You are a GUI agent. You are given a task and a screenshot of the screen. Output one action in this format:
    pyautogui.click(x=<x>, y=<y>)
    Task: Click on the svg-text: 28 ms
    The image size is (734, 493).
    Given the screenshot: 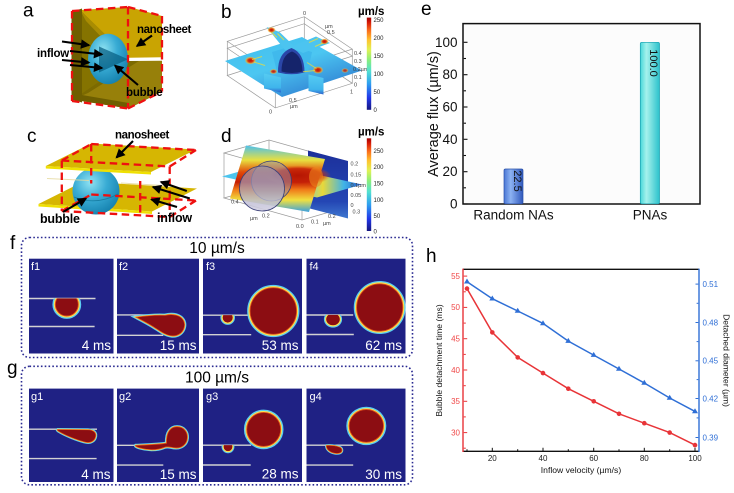 What is the action you would take?
    pyautogui.click(x=280, y=474)
    